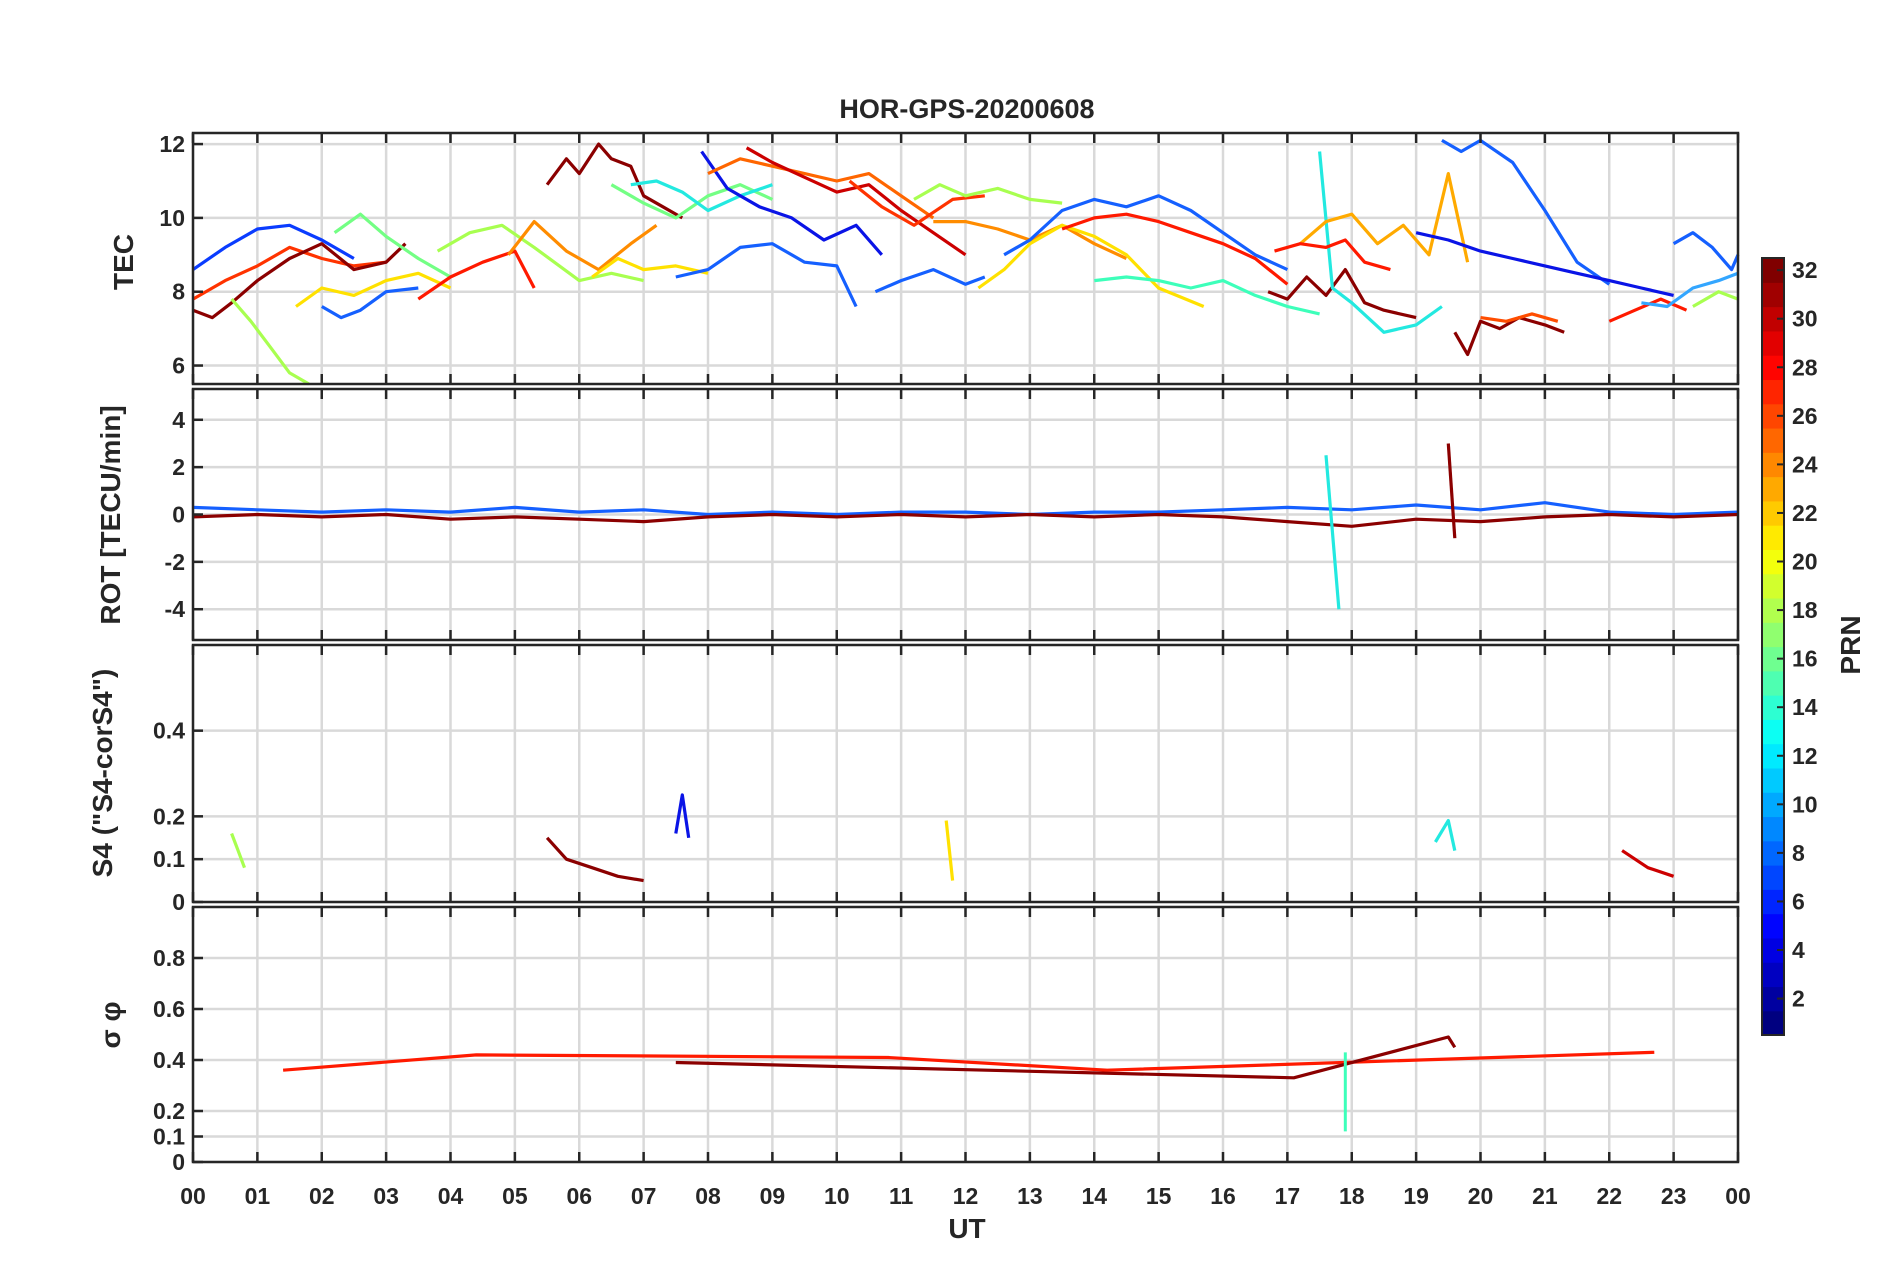 The height and width of the screenshot is (1272, 1902). I want to click on colorbar-tick-label: 8, so click(1798, 853).